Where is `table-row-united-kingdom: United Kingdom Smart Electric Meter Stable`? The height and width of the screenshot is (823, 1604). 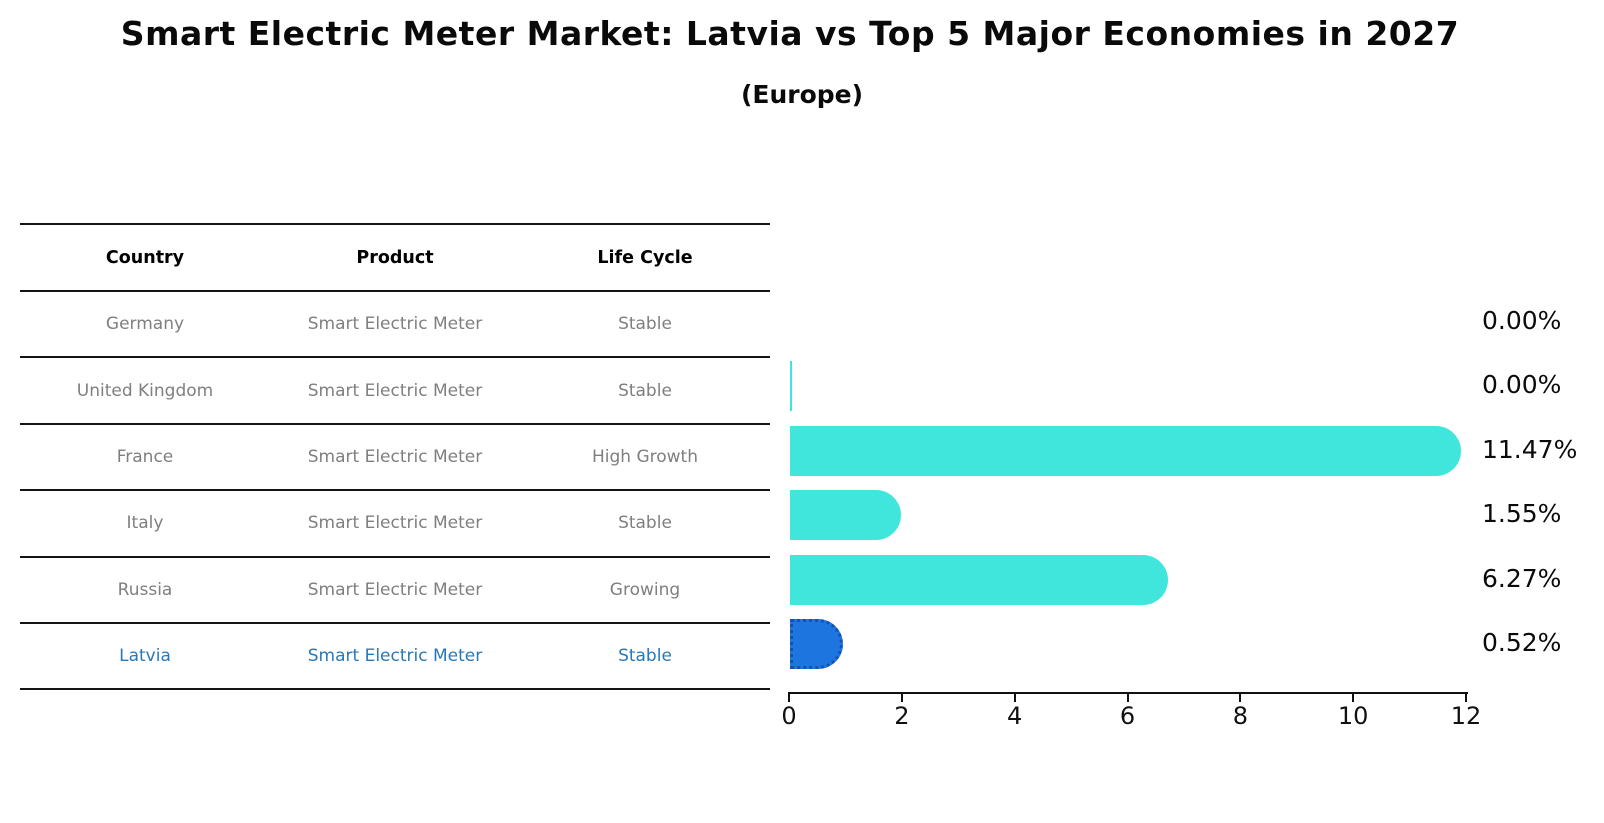
table-row-united-kingdom: United Kingdom Smart Electric Meter Stable is located at coordinates (395, 389).